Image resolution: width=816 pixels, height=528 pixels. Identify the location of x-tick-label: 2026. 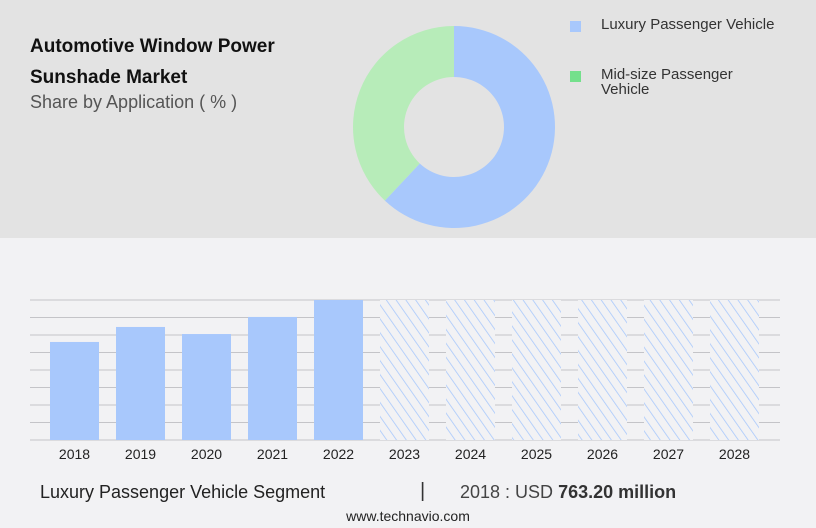
(602, 454).